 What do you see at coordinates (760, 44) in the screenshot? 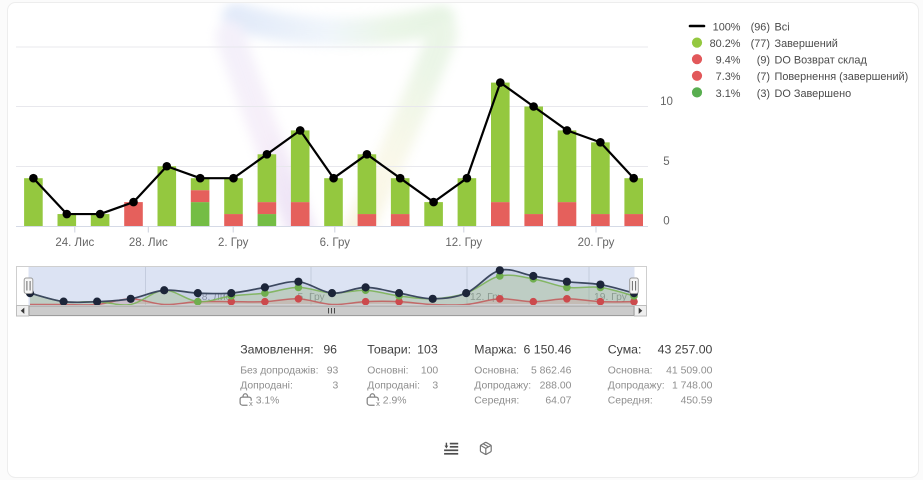
I see `svg-text: (77)` at bounding box center [760, 44].